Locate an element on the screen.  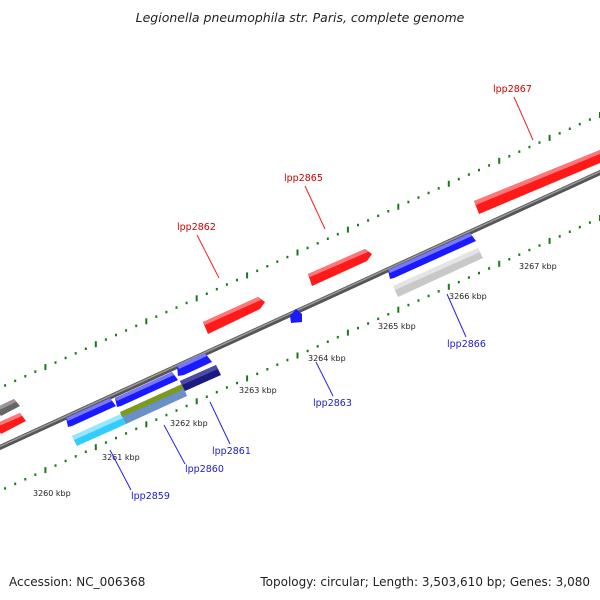
cds-box-steel is located at coordinates (154, 405).